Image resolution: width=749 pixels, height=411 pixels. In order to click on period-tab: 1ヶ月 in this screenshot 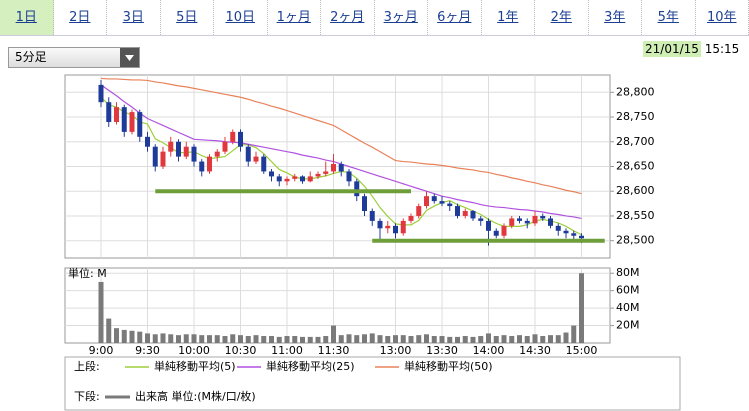, I will do `click(294, 17)`.